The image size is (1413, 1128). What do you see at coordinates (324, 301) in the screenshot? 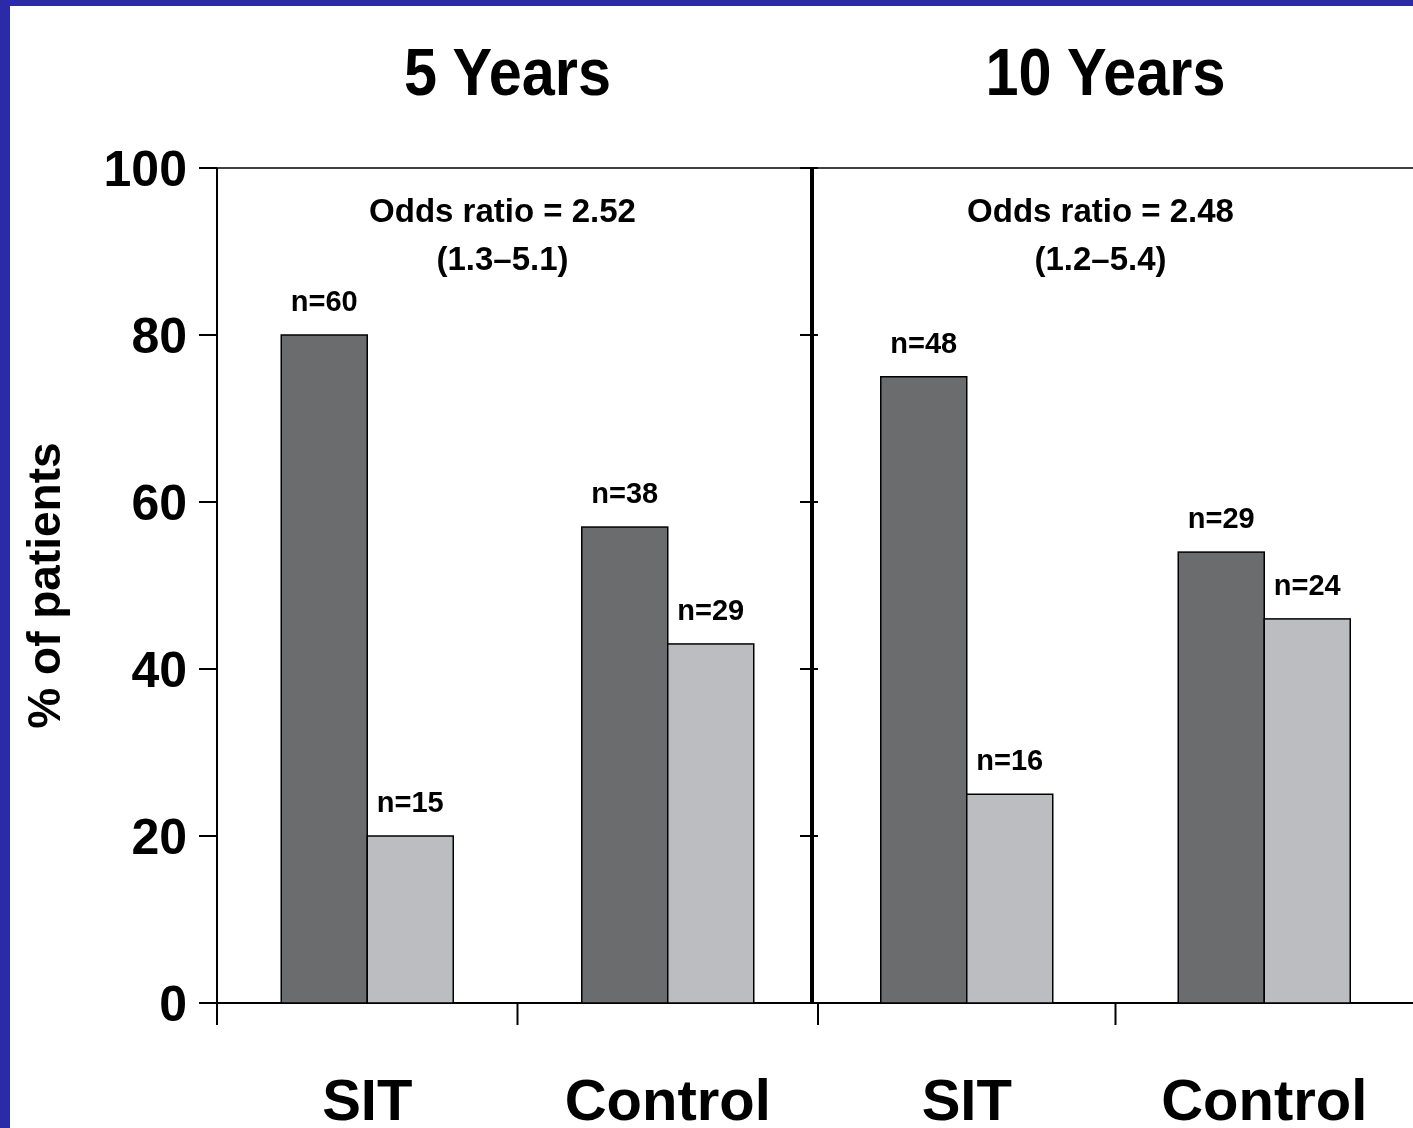
I see `annotation: n=60` at bounding box center [324, 301].